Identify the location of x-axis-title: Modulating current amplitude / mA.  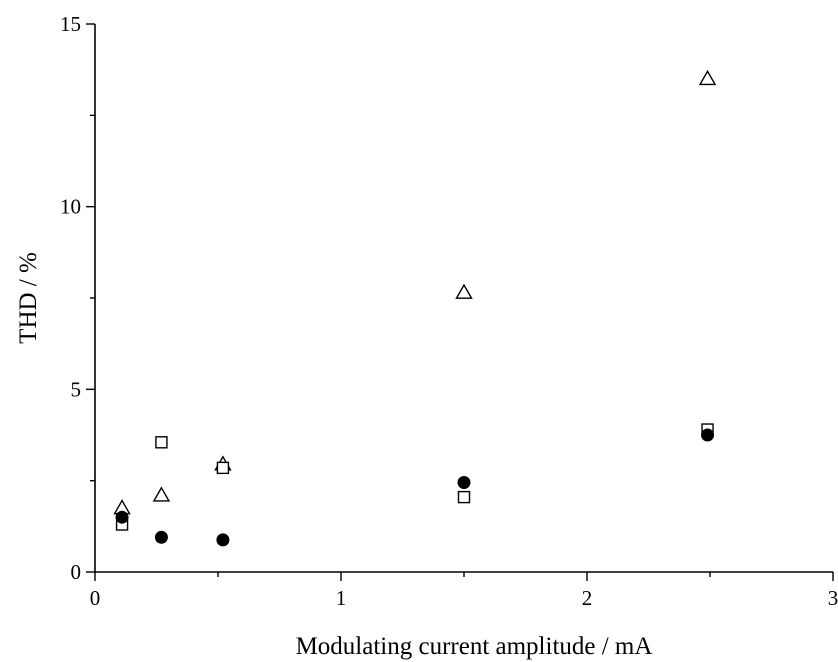
(474, 646).